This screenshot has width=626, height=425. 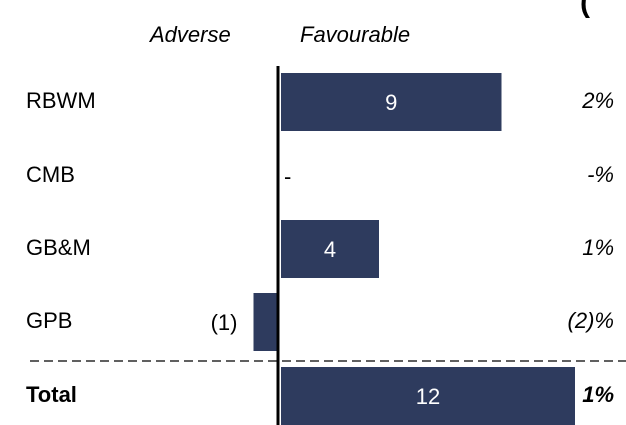 What do you see at coordinates (590, 320) in the screenshot?
I see `percent-label: (2)%` at bounding box center [590, 320].